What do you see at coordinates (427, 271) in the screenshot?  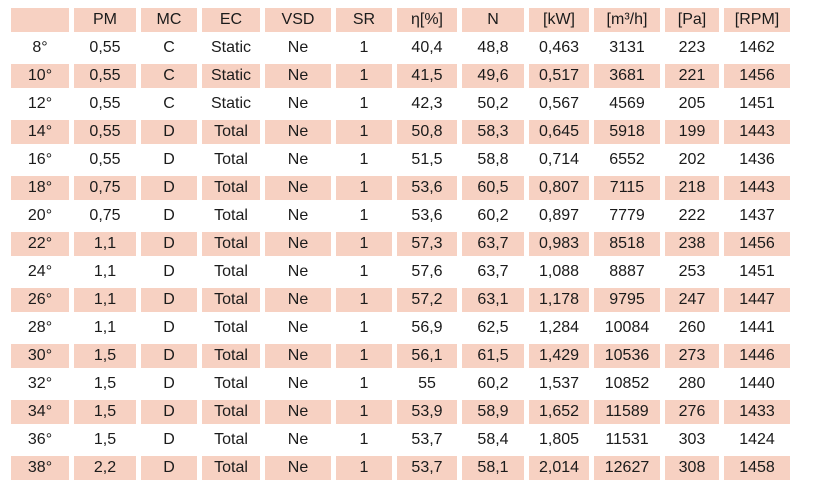 I see `value-cell: 57,6` at bounding box center [427, 271].